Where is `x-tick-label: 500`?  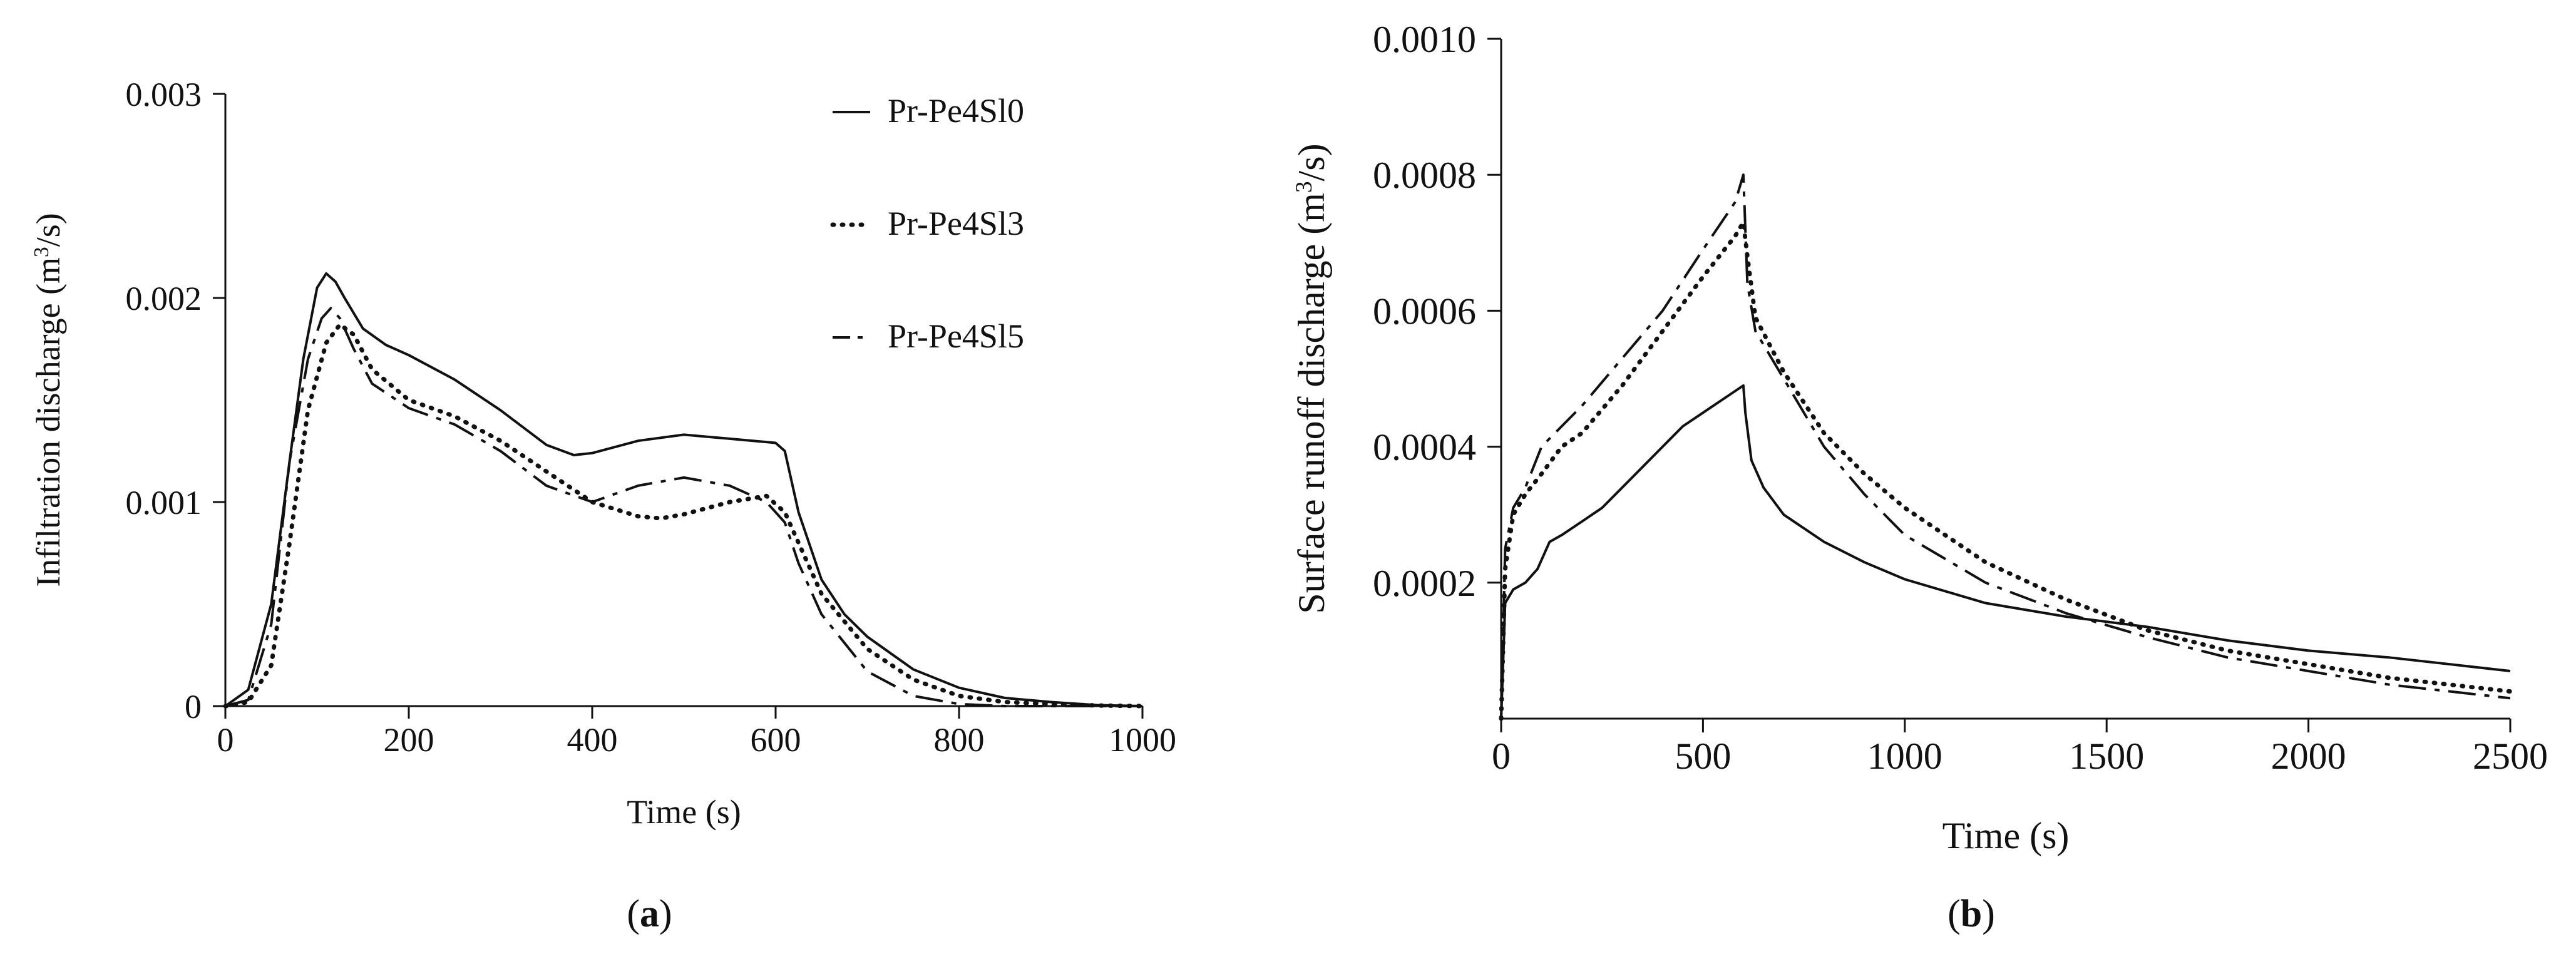 x-tick-label: 500 is located at coordinates (1703, 756).